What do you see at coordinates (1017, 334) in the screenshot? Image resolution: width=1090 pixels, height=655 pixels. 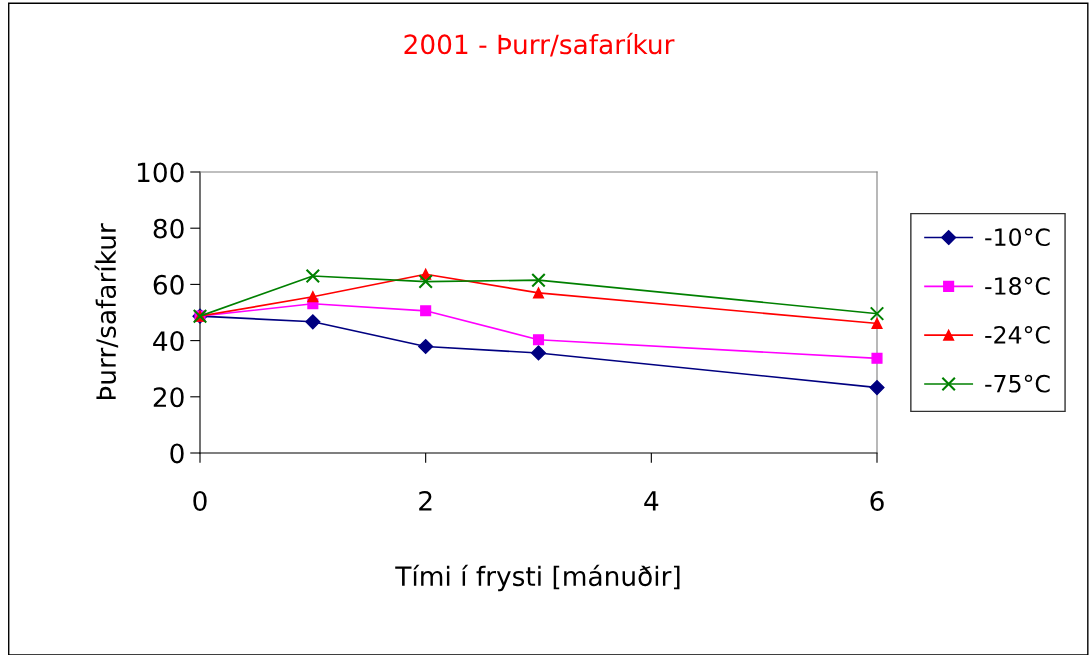 I see `legend-label: -24°C` at bounding box center [1017, 334].